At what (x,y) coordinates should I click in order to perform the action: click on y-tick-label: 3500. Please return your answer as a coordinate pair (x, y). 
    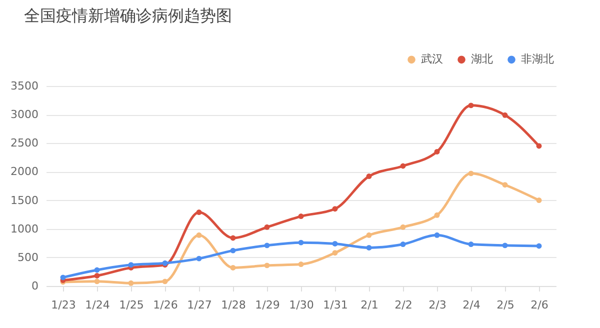
    Looking at the image, I should click on (24, 86).